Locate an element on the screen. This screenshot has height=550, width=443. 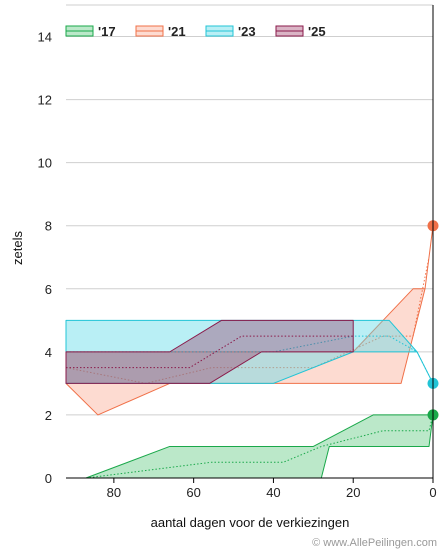
x-tick-label-0: 0 is located at coordinates (432, 492).